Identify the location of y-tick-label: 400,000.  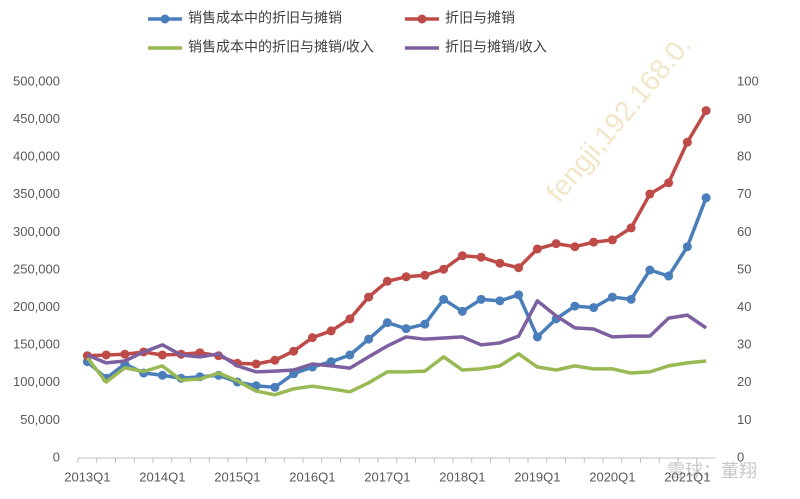
(36, 156).